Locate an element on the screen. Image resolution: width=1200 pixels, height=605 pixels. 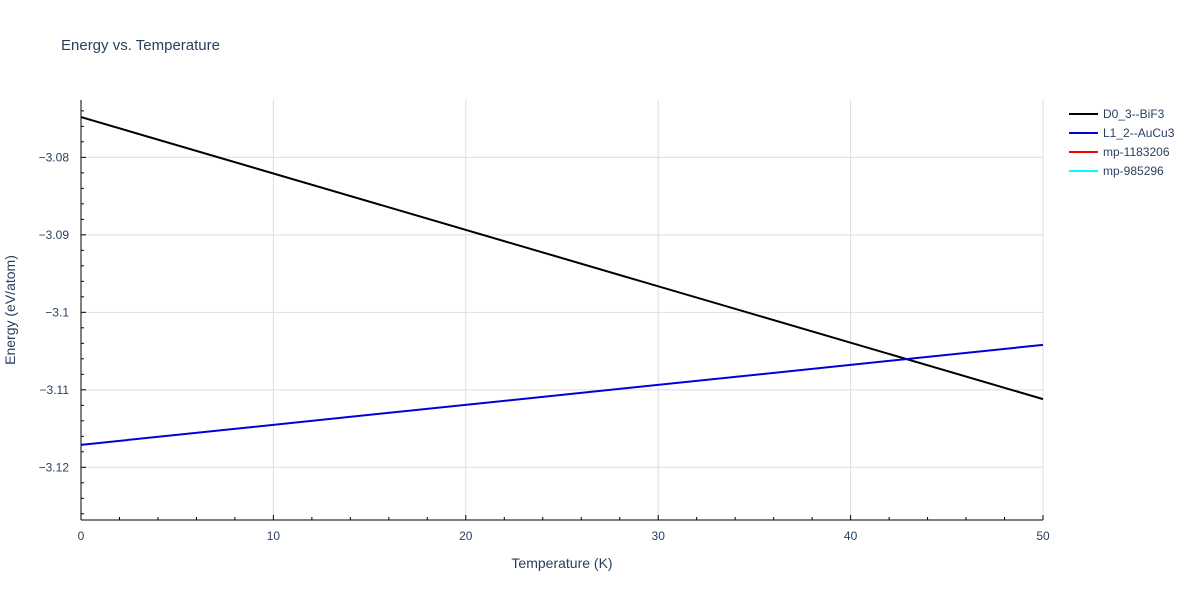
y-tick-label: −3.12 is located at coordinates (54, 467).